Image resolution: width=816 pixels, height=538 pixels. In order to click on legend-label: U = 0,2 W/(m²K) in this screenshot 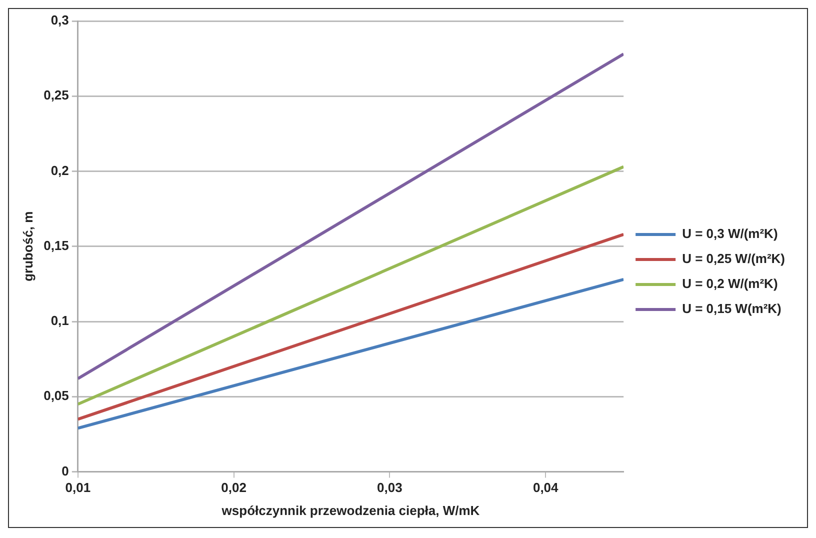, I will do `click(730, 284)`.